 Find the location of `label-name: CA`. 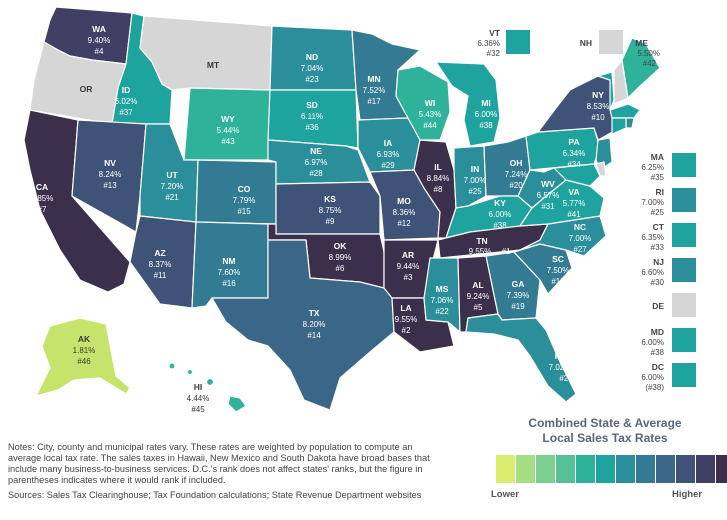

label-name: CA is located at coordinates (42, 187).